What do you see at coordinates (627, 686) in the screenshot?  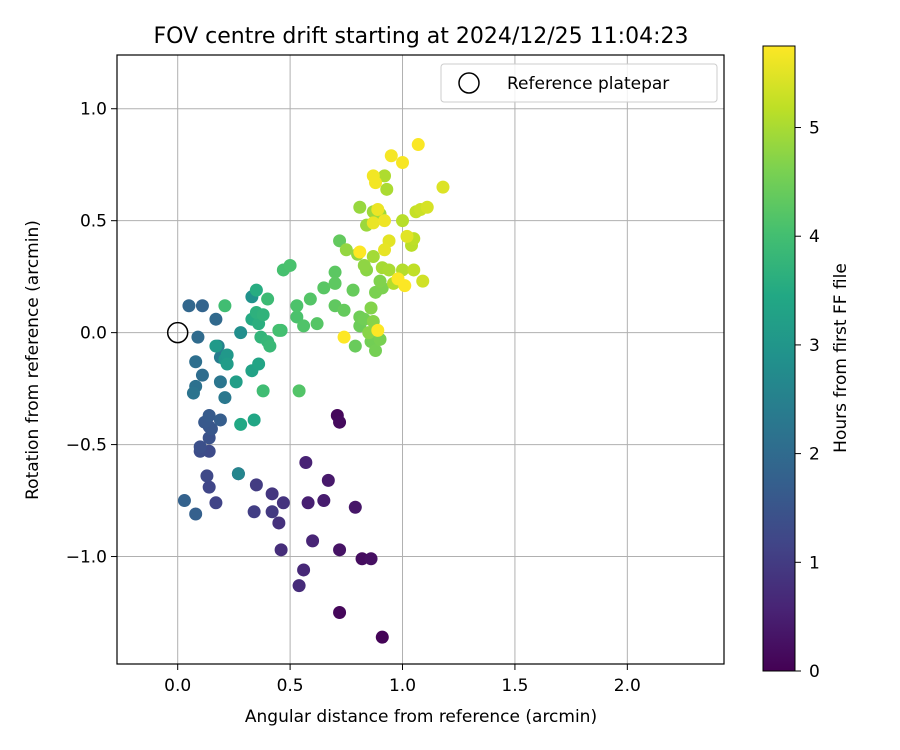 I see `x-tick-label: 2.0` at bounding box center [627, 686].